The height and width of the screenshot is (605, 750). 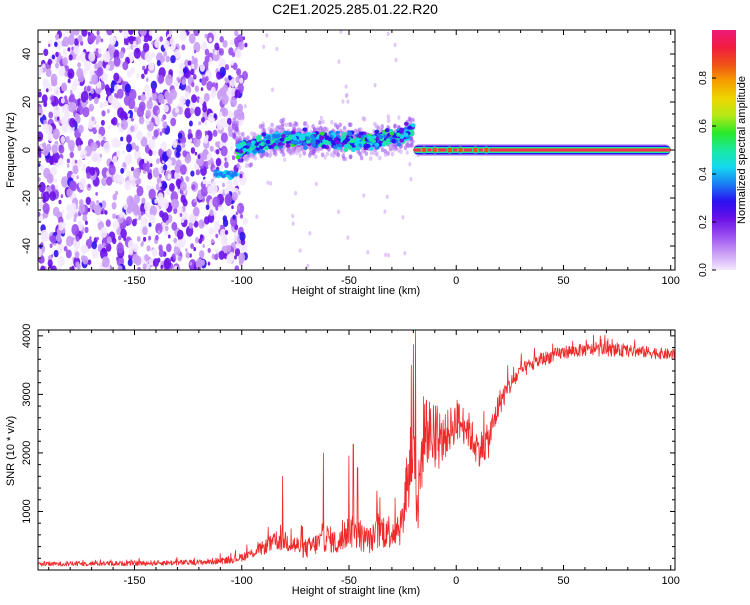 What do you see at coordinates (216, 174) in the screenshot?
I see `onset-cell` at bounding box center [216, 174].